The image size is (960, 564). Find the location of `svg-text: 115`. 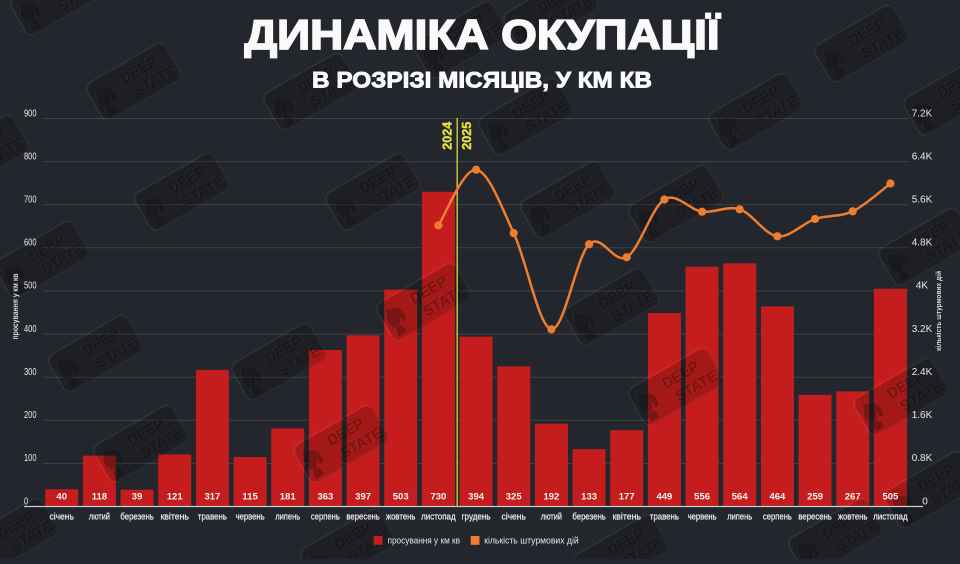

svg-text: 115 is located at coordinates (250, 497).